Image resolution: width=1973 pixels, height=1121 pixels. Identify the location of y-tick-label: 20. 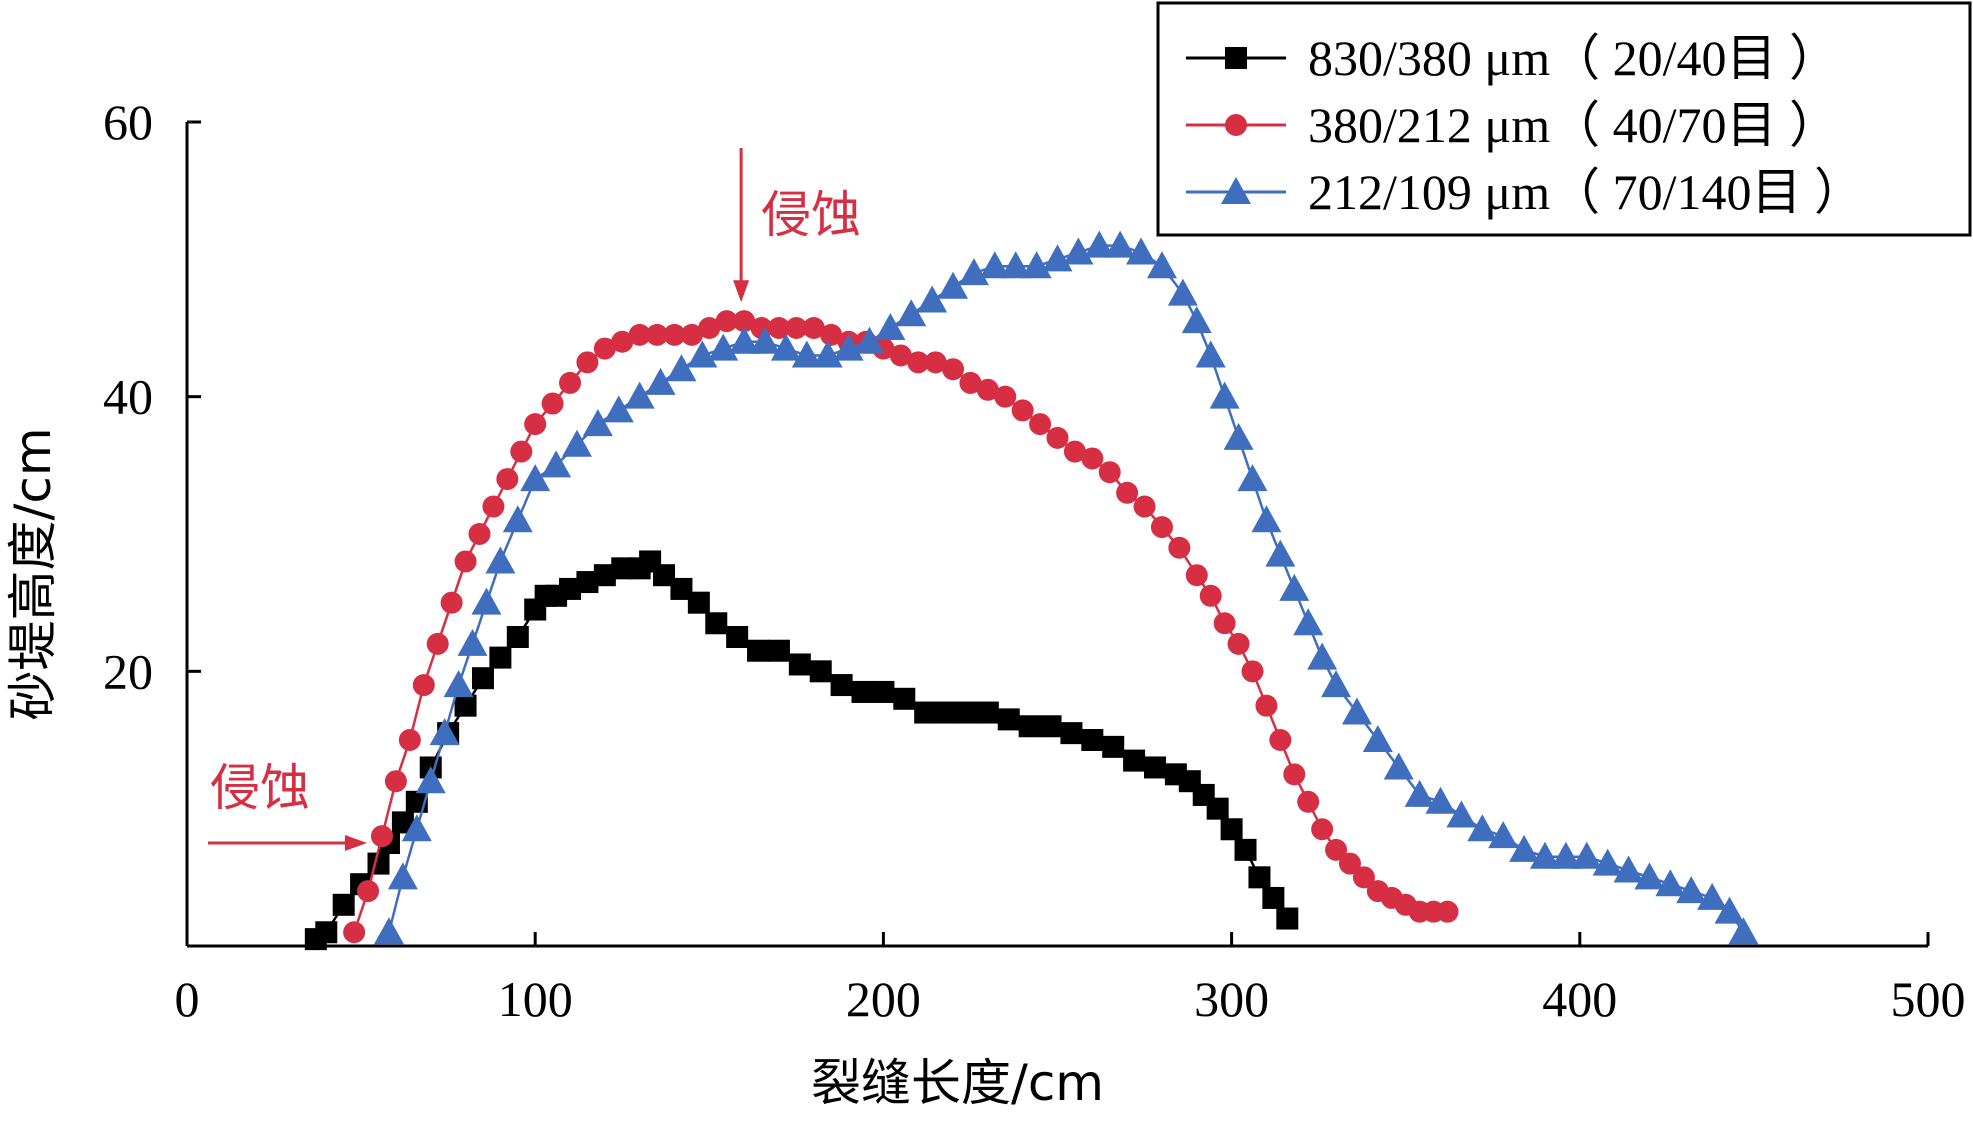
(128, 671).